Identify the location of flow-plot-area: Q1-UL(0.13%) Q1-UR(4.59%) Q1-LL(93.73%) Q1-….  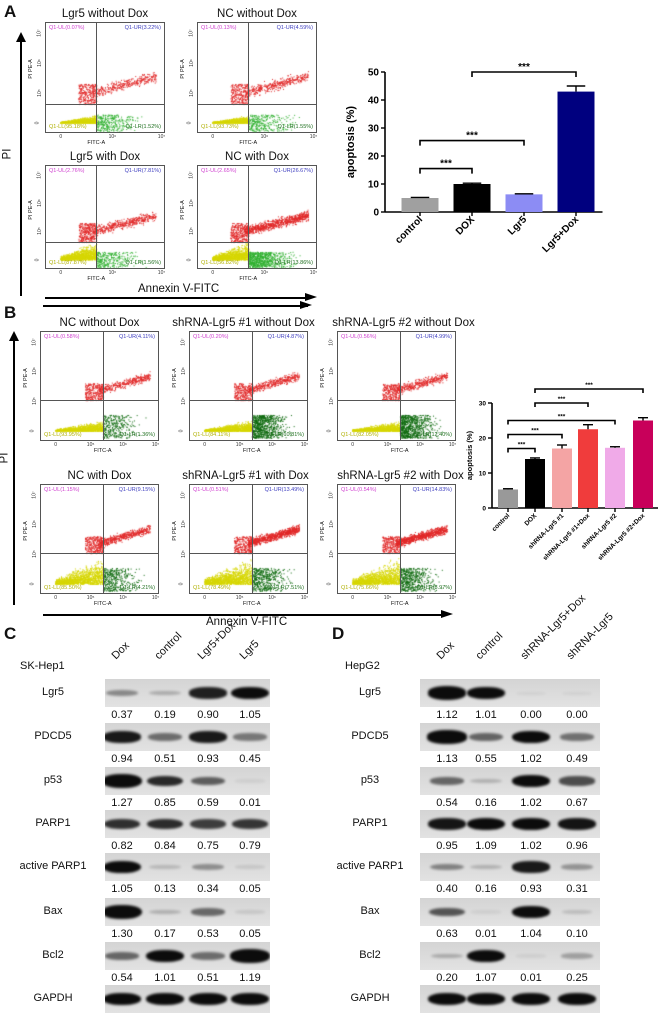
(257, 78).